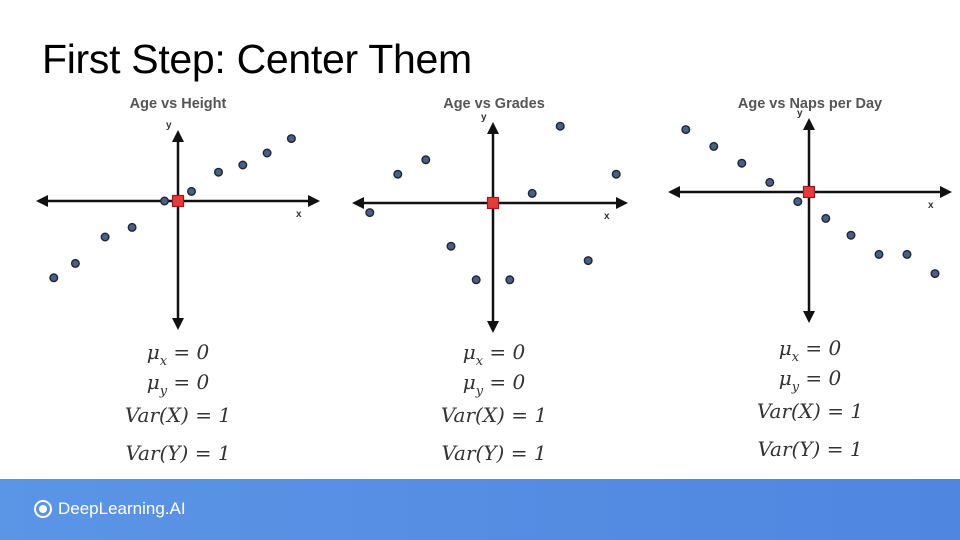  Describe the element at coordinates (480, 509) in the screenshot. I see `footer-bar: DeepLearning.AI` at that location.